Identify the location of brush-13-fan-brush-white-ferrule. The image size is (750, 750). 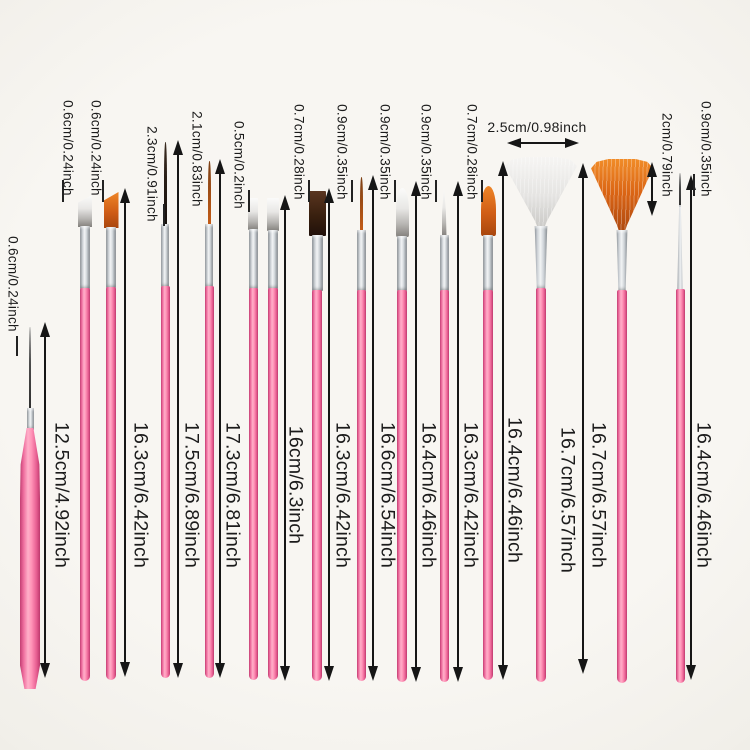
(541, 257).